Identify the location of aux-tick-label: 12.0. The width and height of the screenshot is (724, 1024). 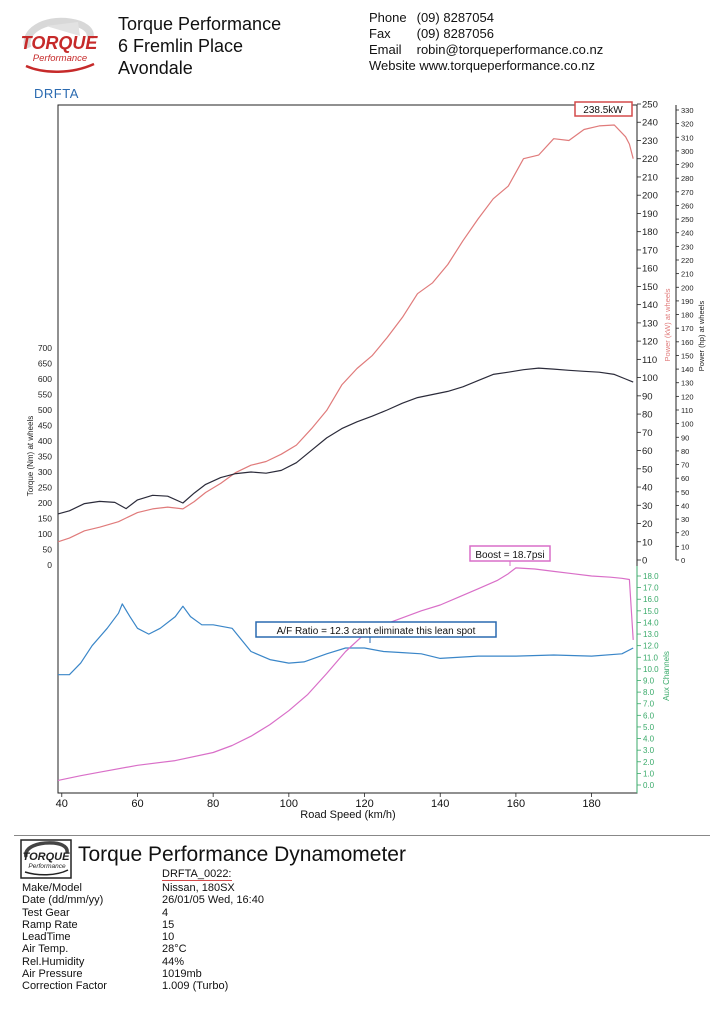
(651, 646).